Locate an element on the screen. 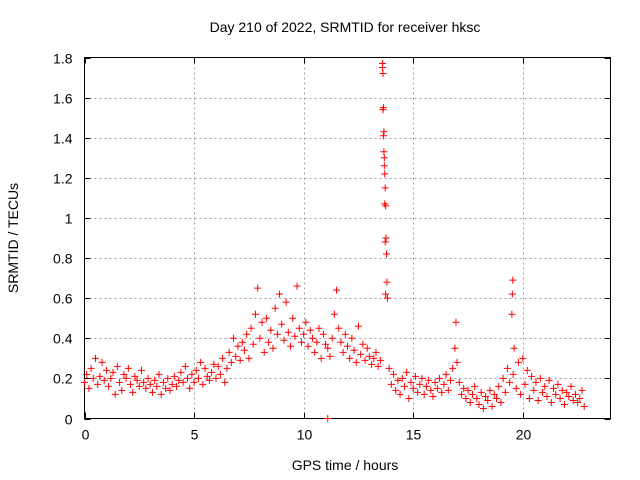  y-tick-label: 0 is located at coordinates (69, 420).